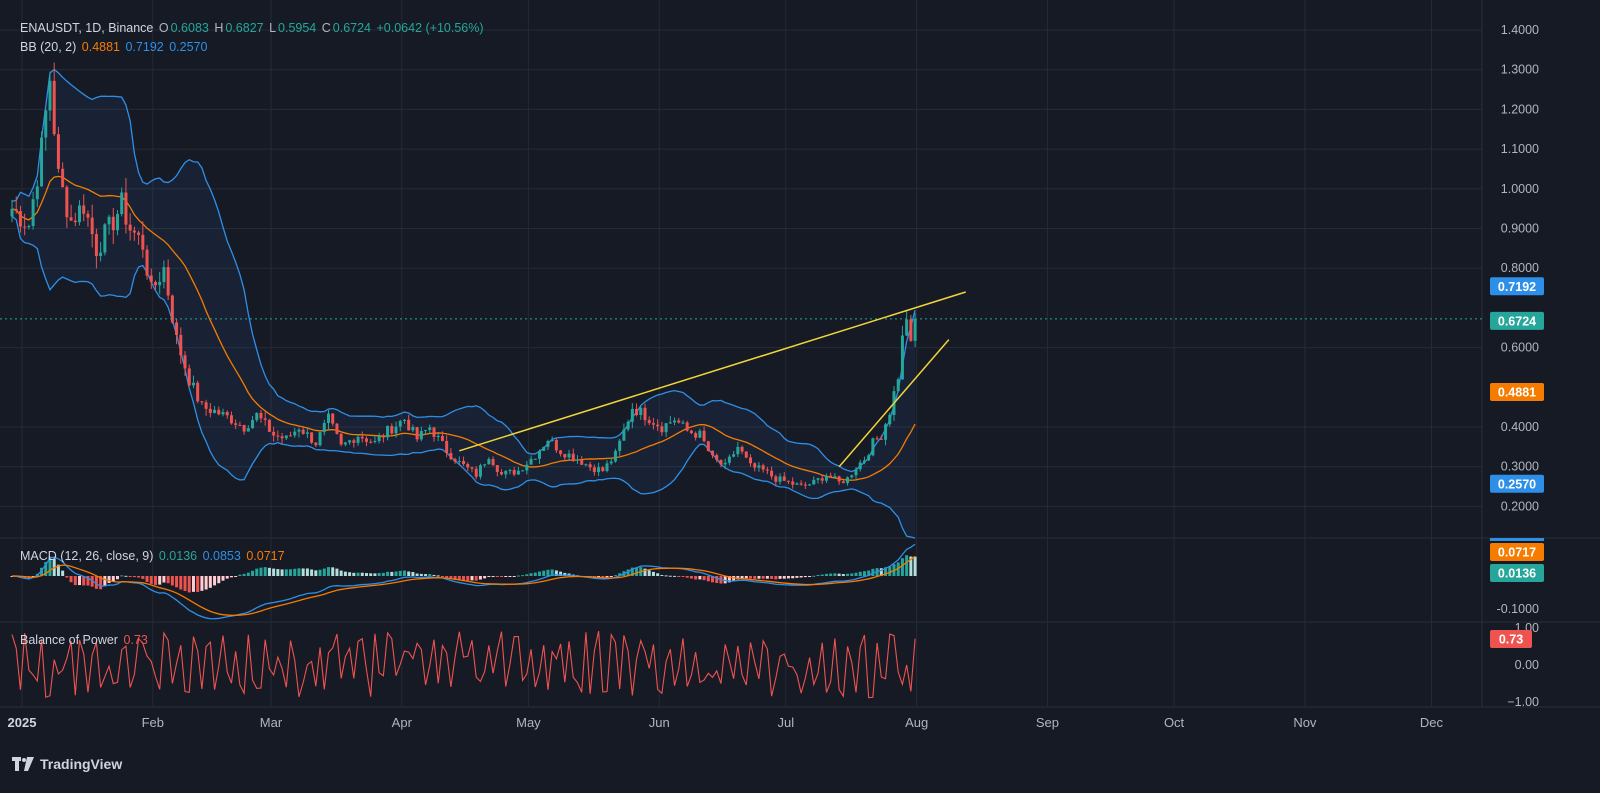  I want to click on bop-legend: Balance of Power 0.73, so click(85, 640).